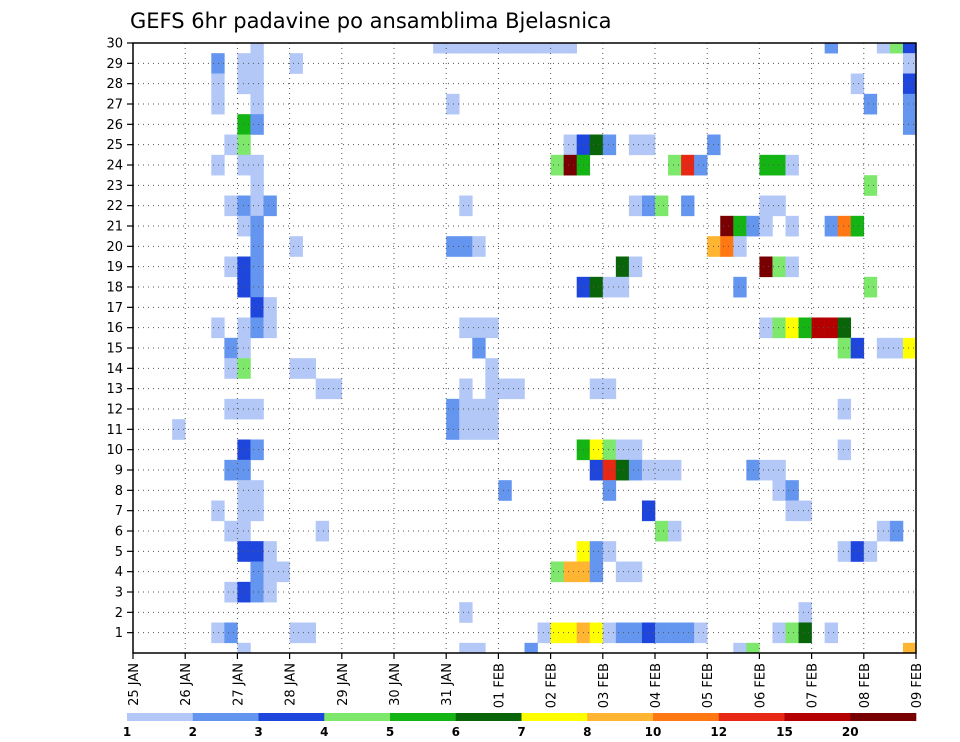 The image size is (960, 742). I want to click on x-tick-label: 25 JAN, so click(134, 684).